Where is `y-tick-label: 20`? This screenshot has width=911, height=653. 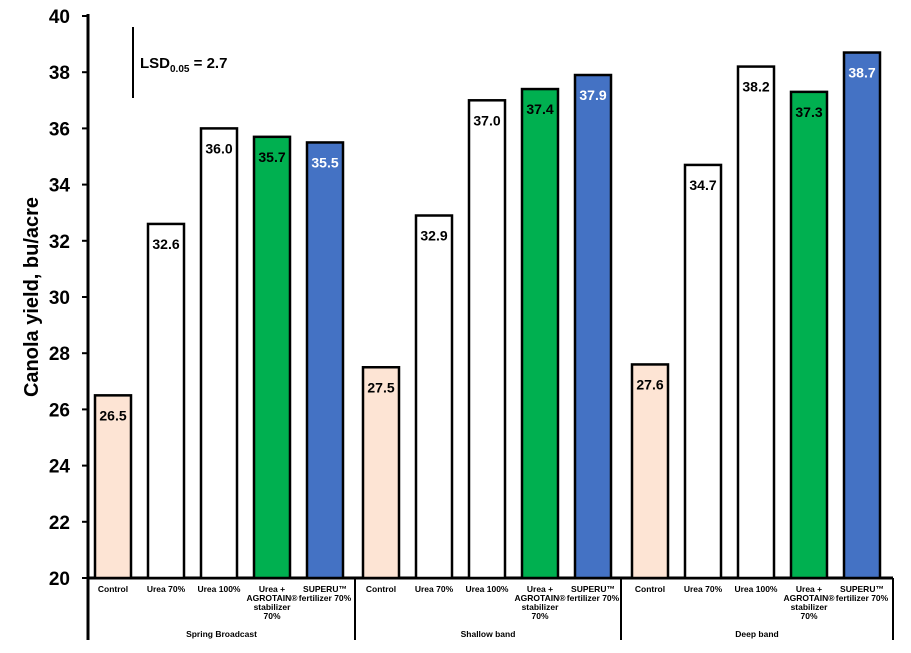 y-tick-label: 20 is located at coordinates (59, 579).